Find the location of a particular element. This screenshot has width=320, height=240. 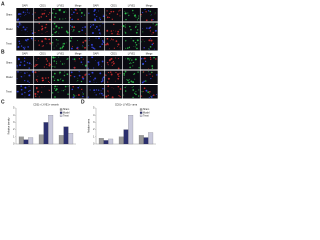

column-header: Merge is located at coordinates (78, 54).